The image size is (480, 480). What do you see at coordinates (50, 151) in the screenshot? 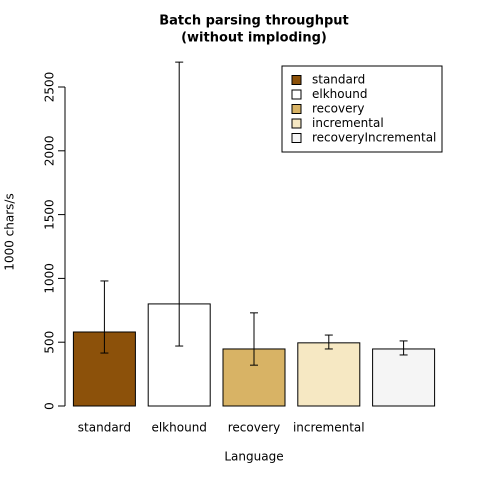
I see `y-tick-label: 2000` at bounding box center [50, 151].